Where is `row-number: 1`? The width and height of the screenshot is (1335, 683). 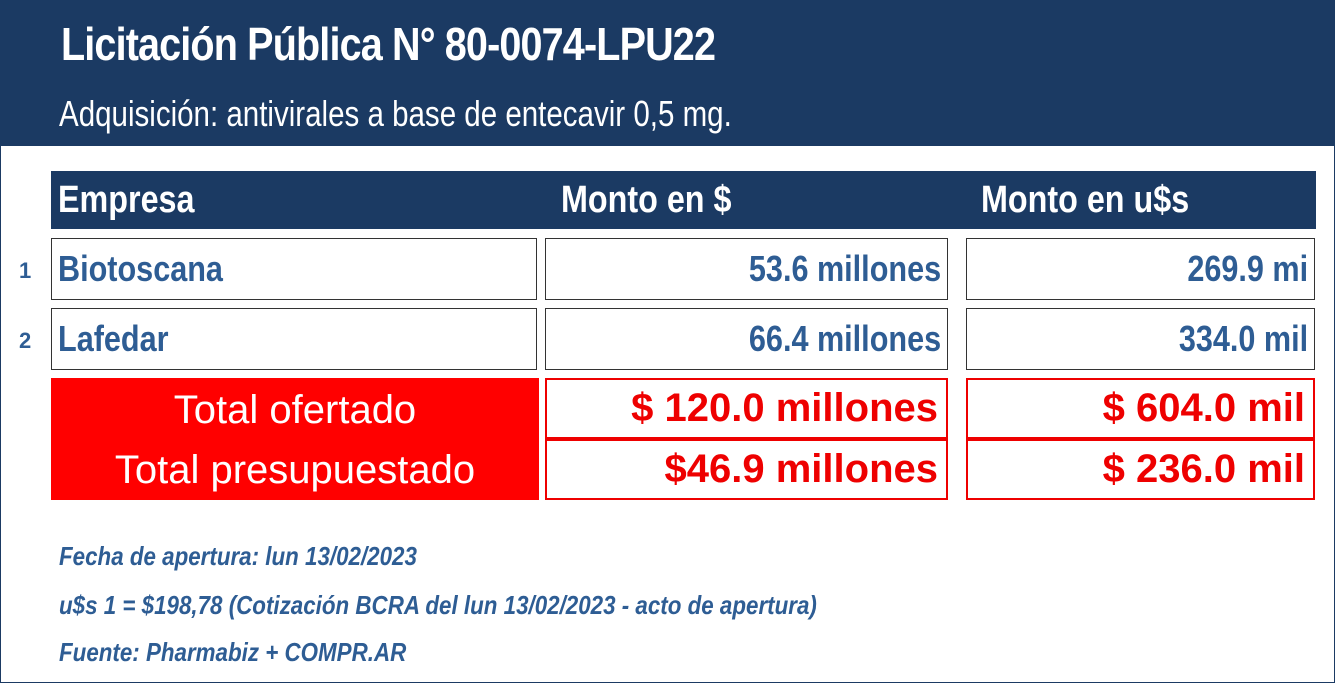 row-number: 1 is located at coordinates (25, 270).